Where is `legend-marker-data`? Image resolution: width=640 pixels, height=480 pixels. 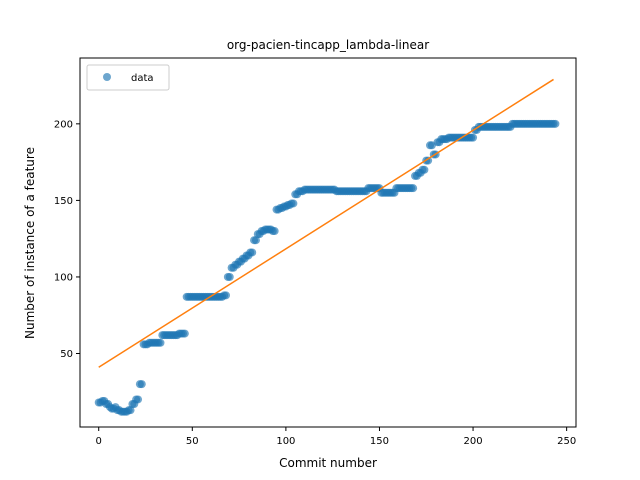 legend-marker-data is located at coordinates (107, 77).